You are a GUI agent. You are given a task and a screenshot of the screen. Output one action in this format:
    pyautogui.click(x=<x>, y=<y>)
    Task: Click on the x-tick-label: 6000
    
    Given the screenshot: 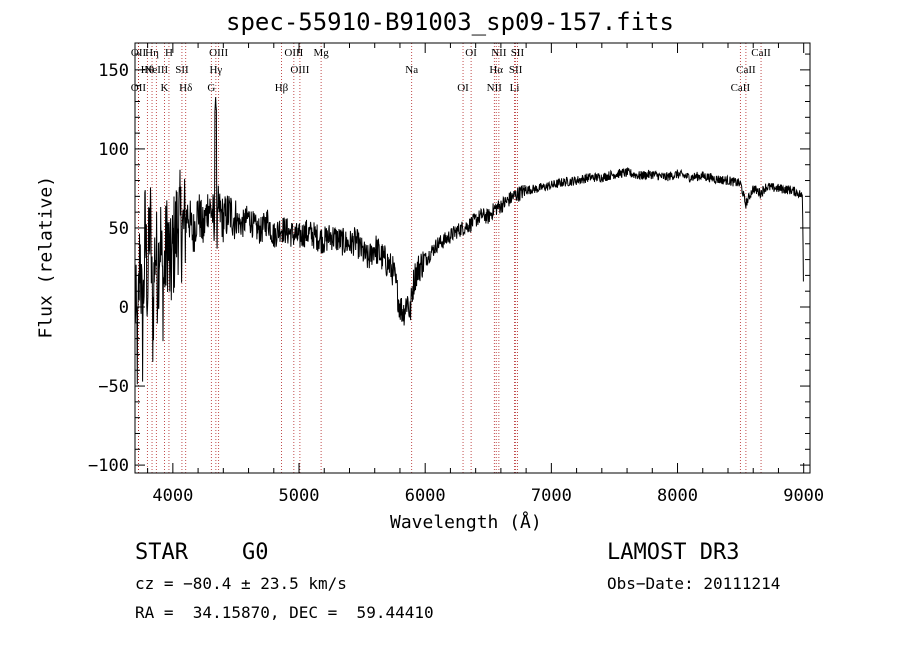 What is the action you would take?
    pyautogui.click(x=425, y=496)
    